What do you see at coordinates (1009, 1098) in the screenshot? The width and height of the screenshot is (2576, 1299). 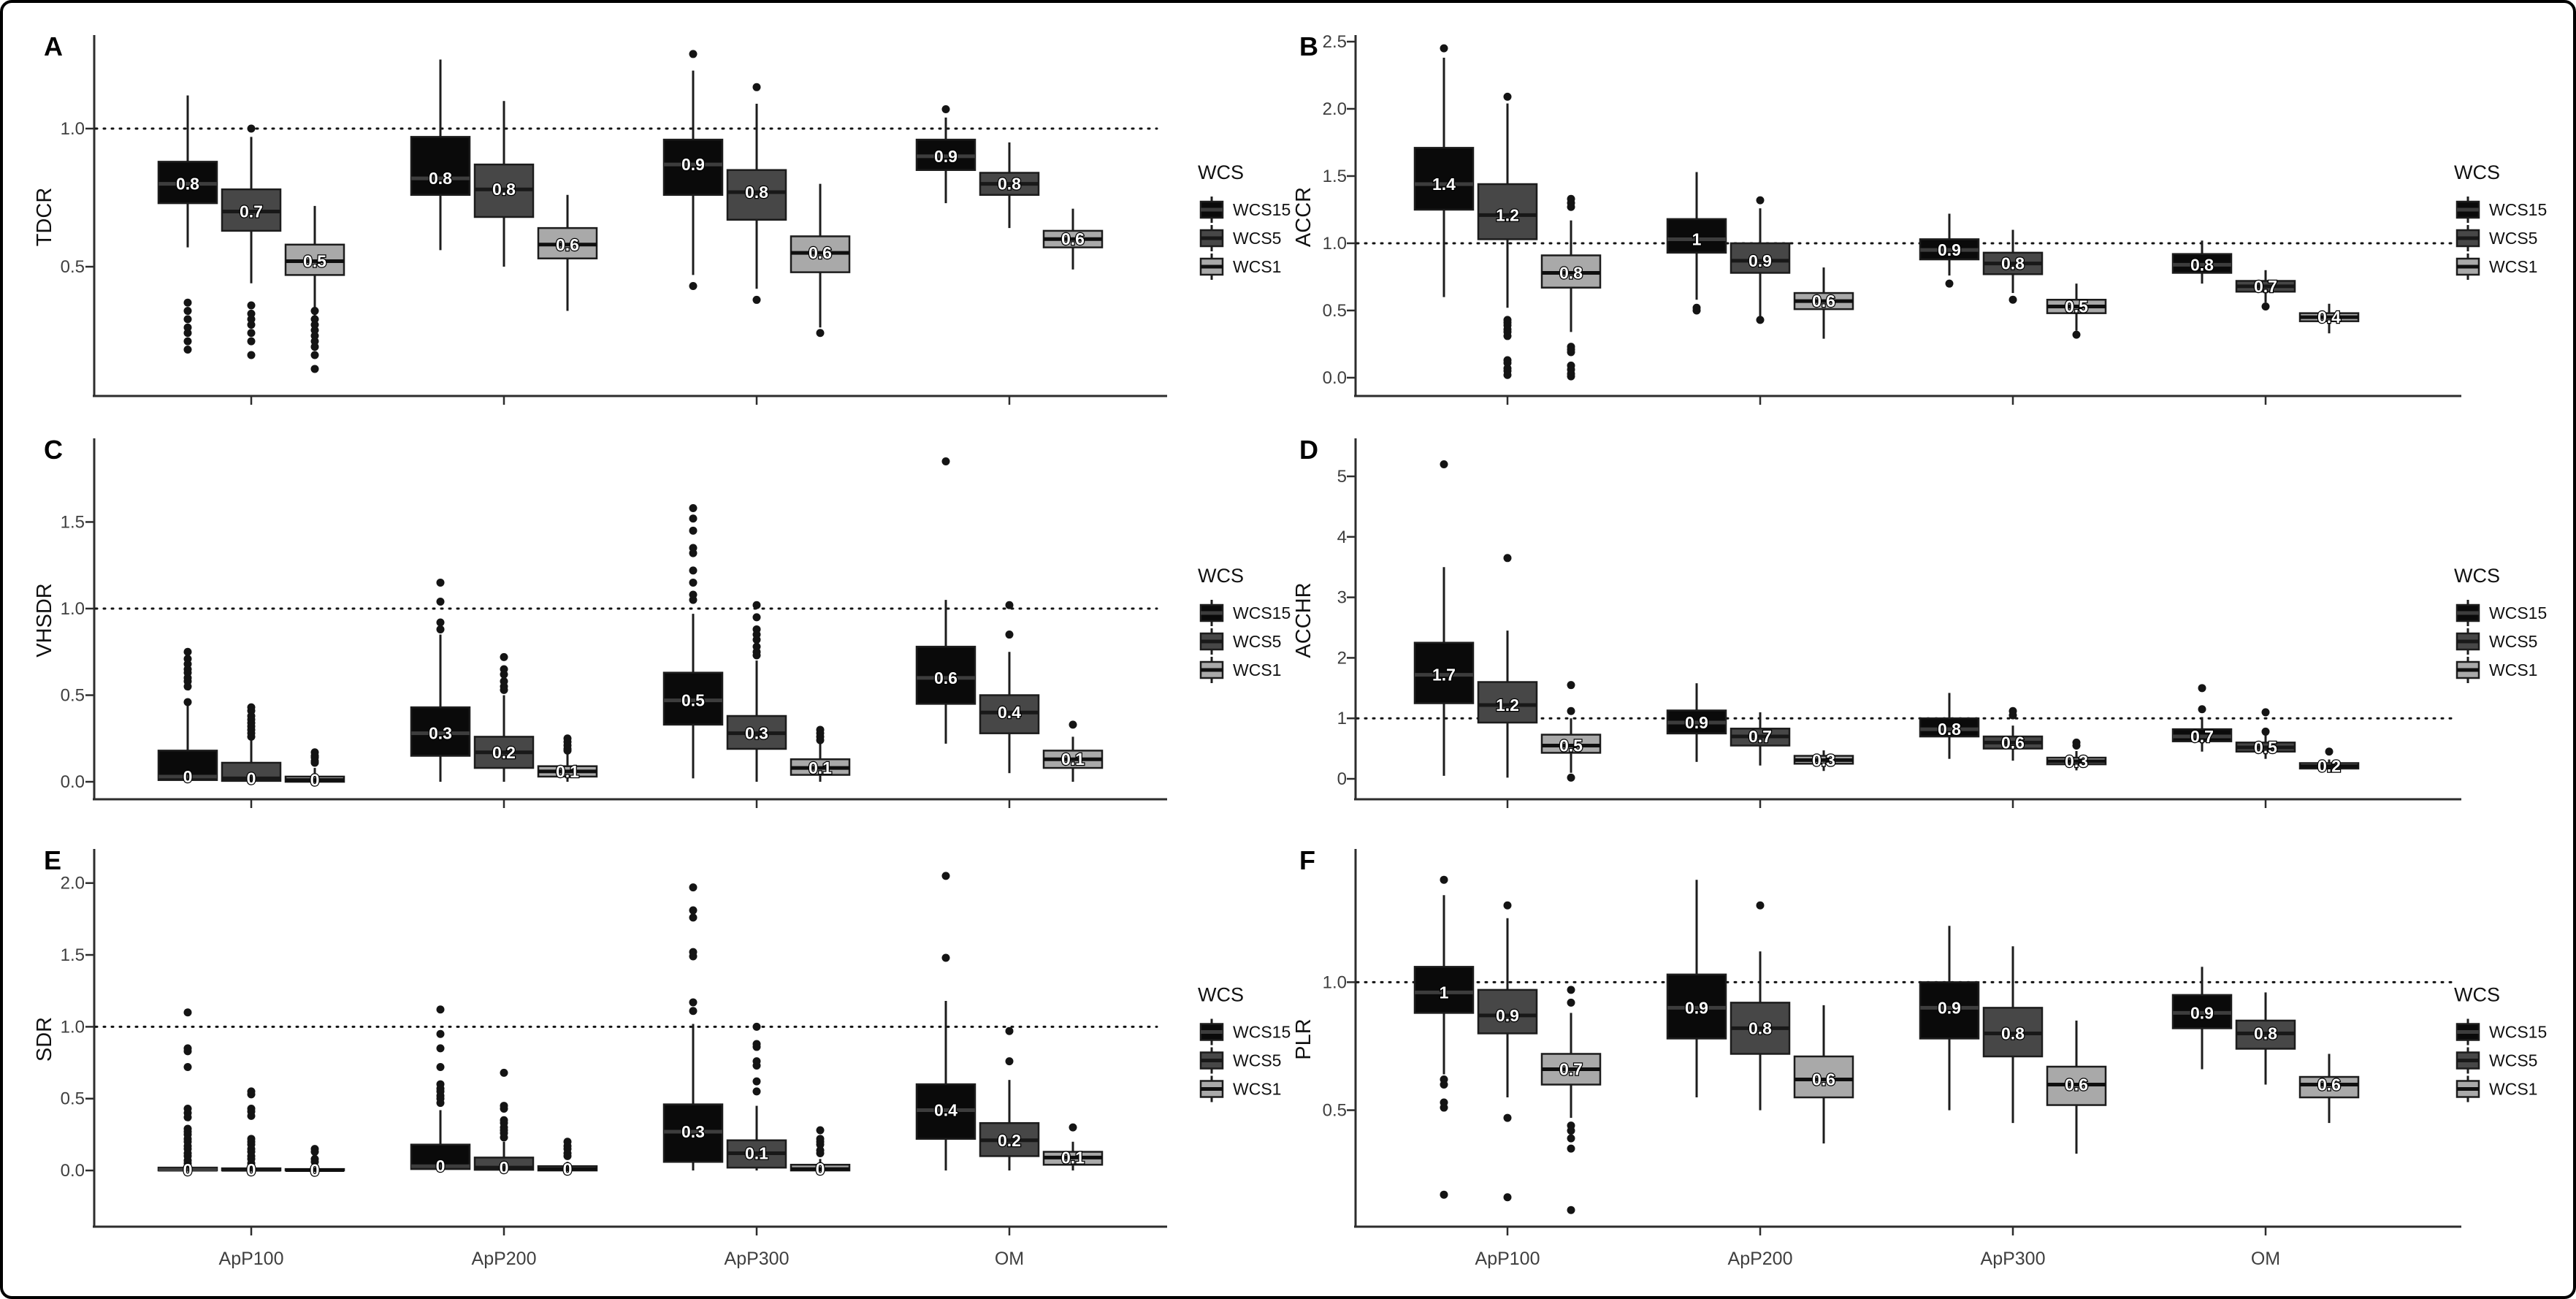 I see `box-WCS5: 0.2` at bounding box center [1009, 1098].